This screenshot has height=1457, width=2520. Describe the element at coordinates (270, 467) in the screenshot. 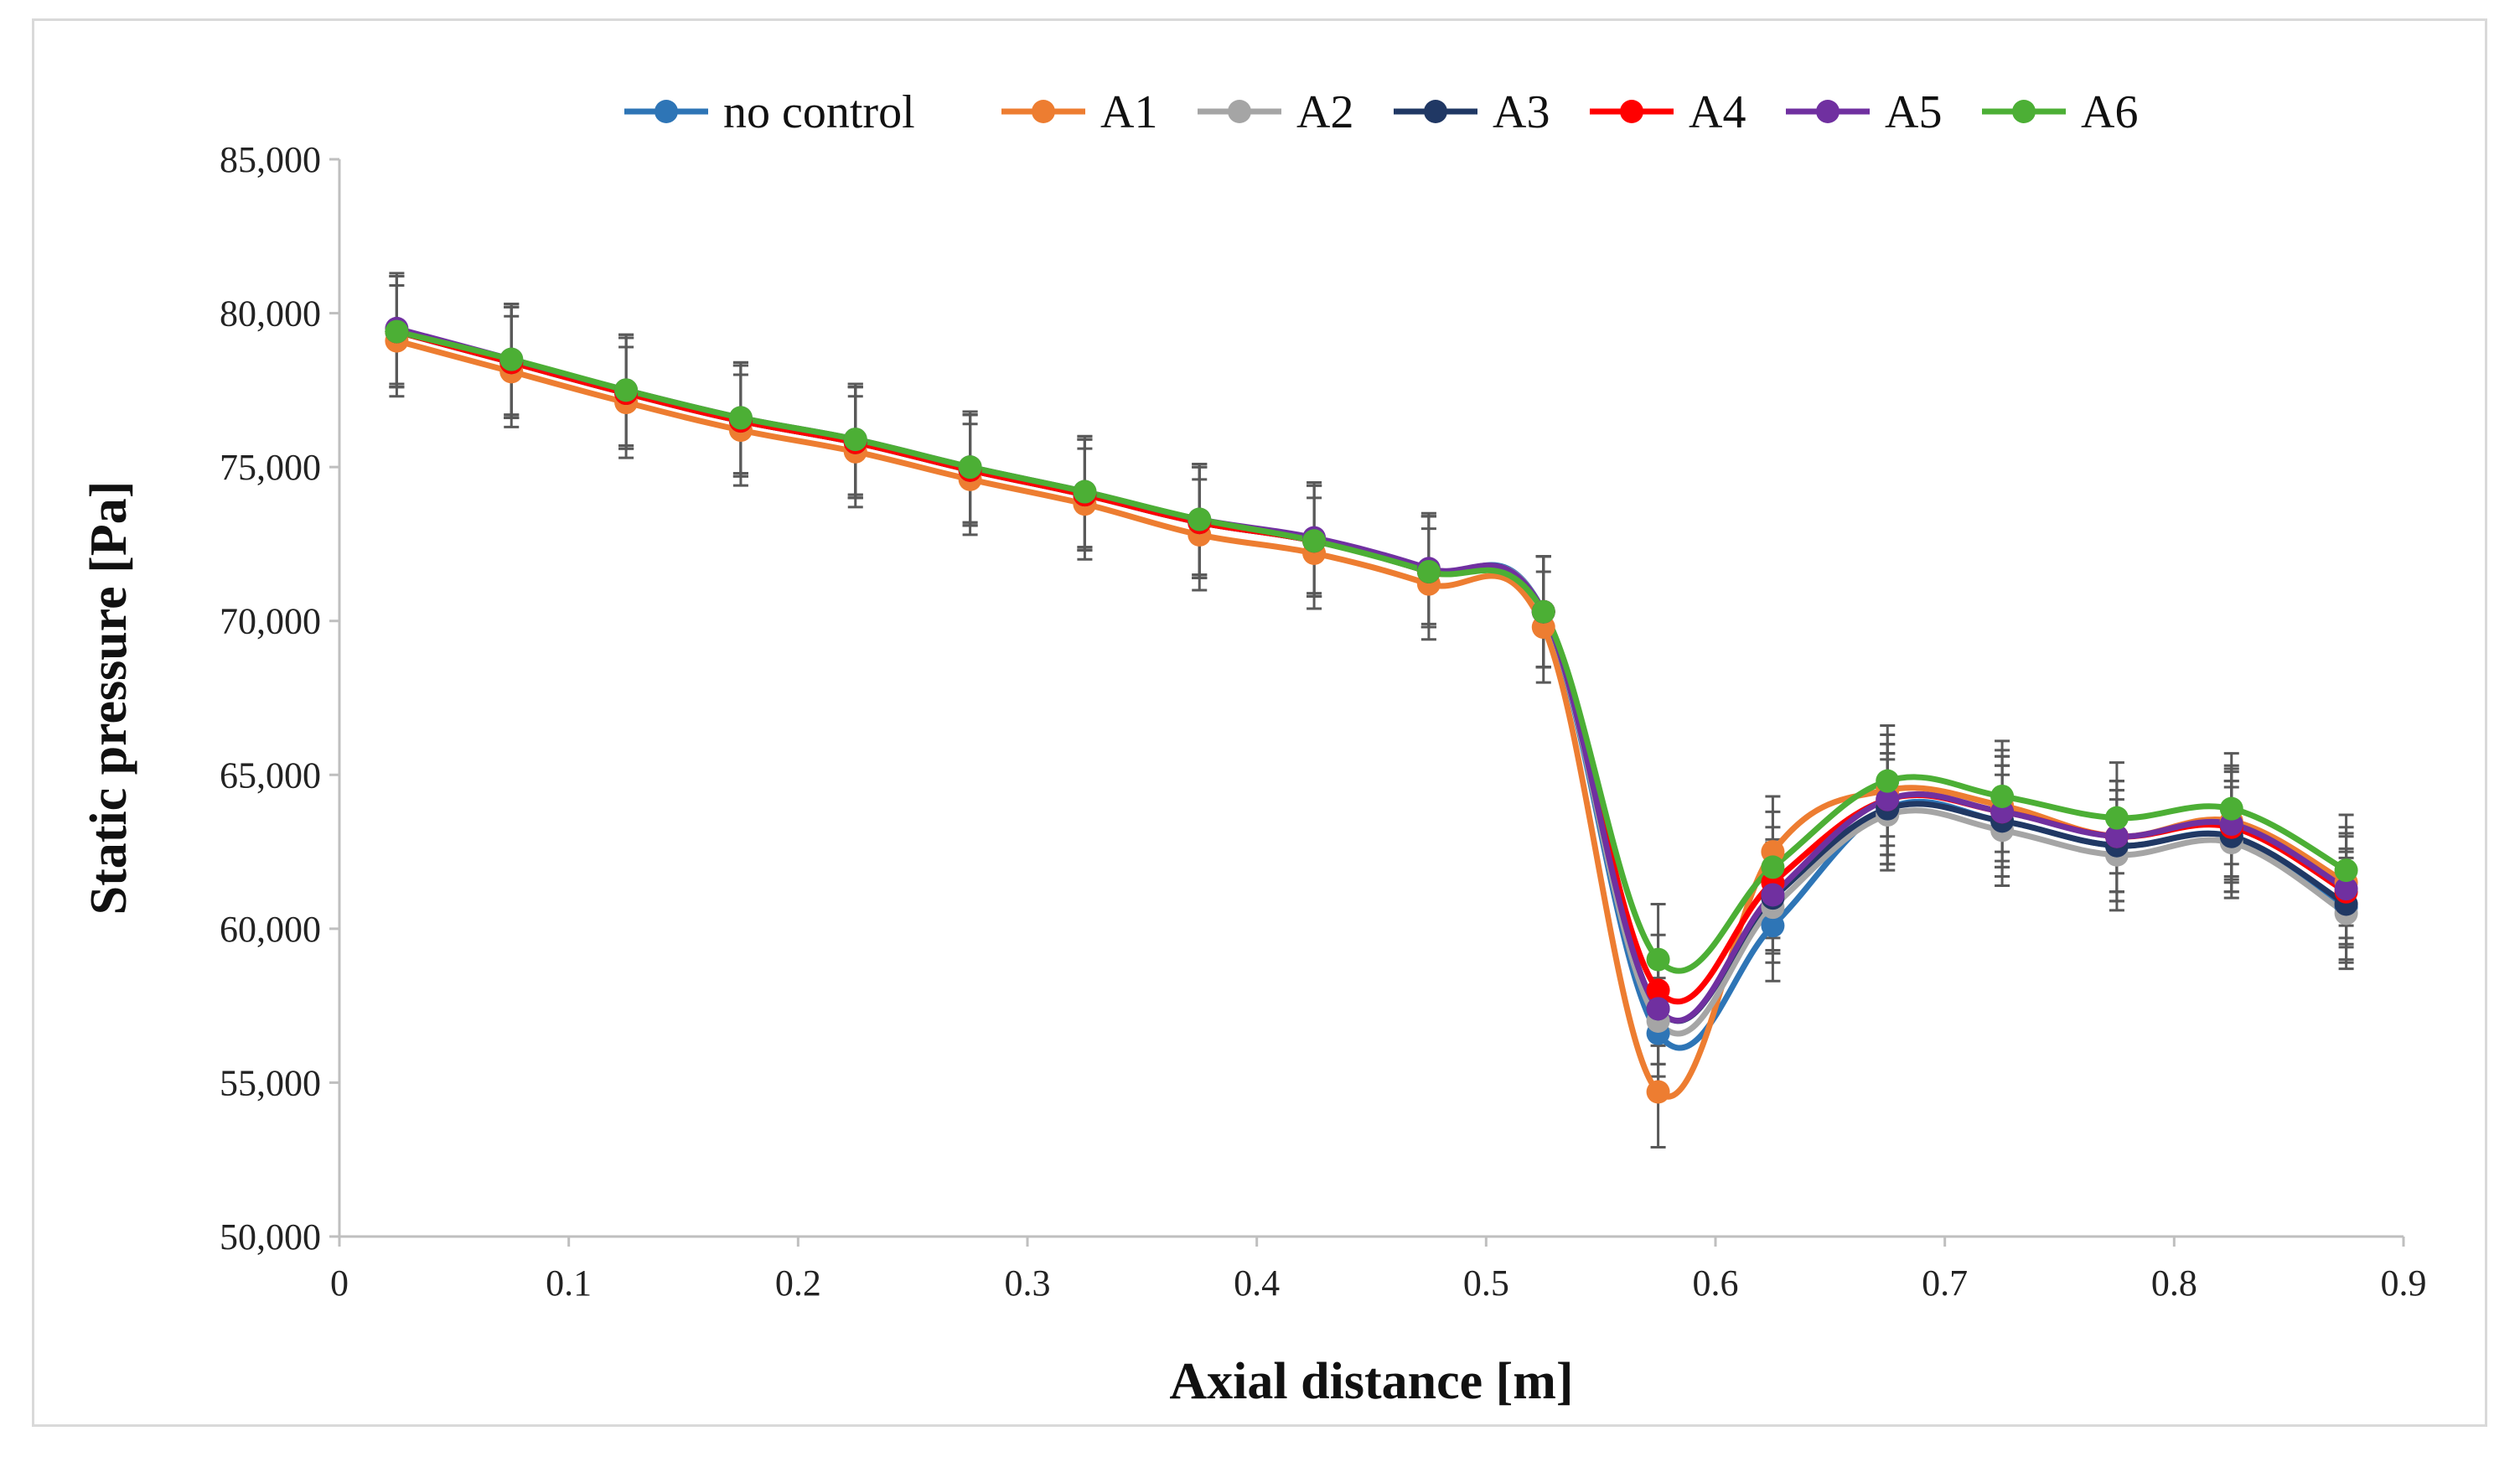

I see `y-tick-label: 75,000` at that location.